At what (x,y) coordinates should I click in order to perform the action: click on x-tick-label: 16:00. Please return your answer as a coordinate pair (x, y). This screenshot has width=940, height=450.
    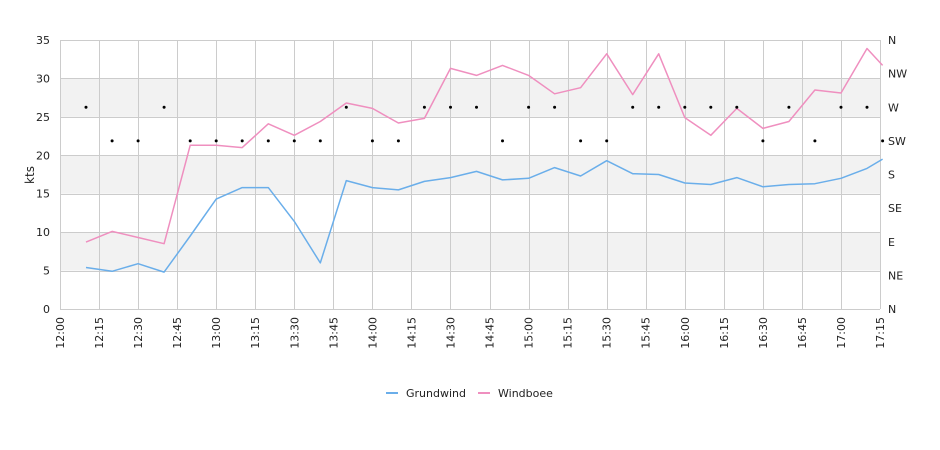
    Looking at the image, I should click on (685, 333).